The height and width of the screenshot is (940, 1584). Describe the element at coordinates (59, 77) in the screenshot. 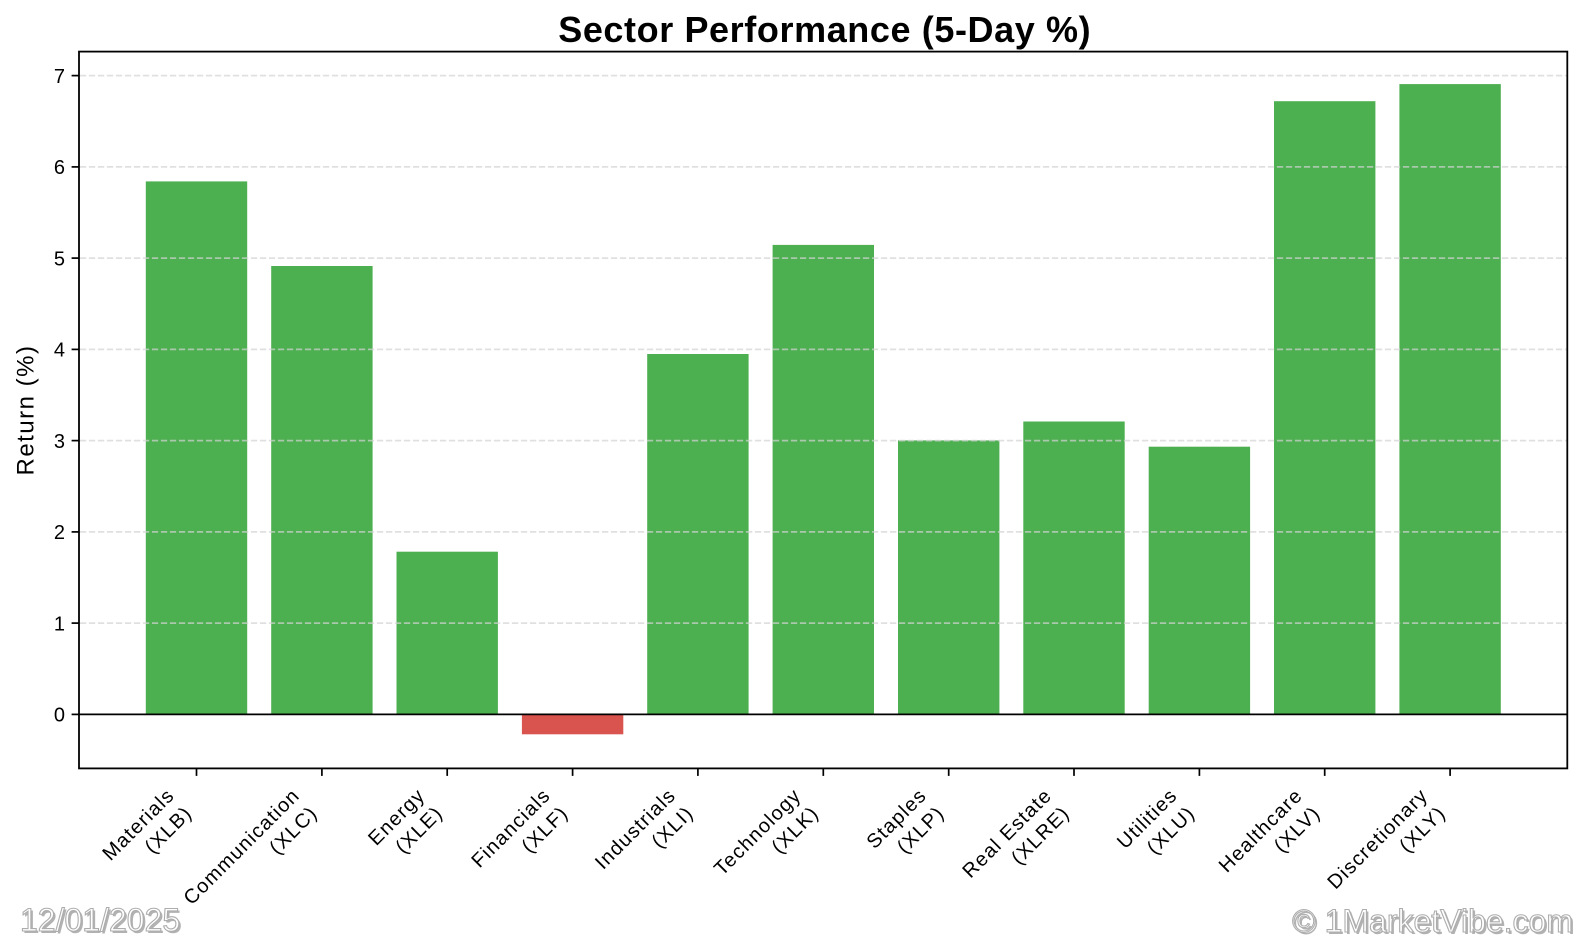

I see `svg-text: 7` at that location.